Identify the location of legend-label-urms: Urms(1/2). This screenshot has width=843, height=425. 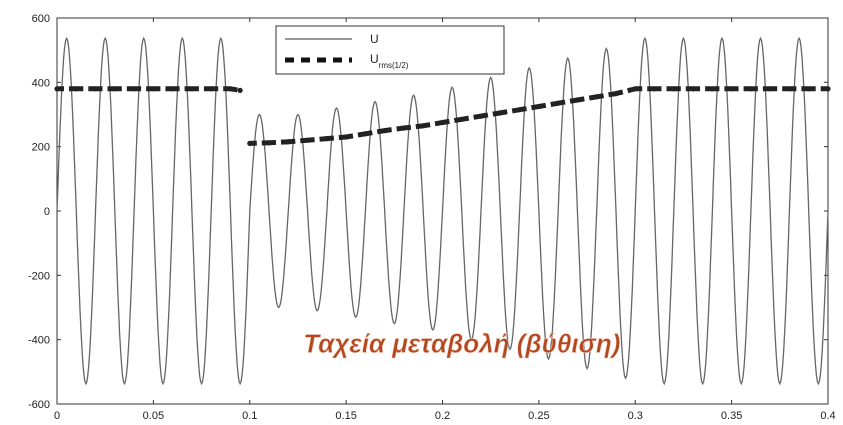
(389, 61).